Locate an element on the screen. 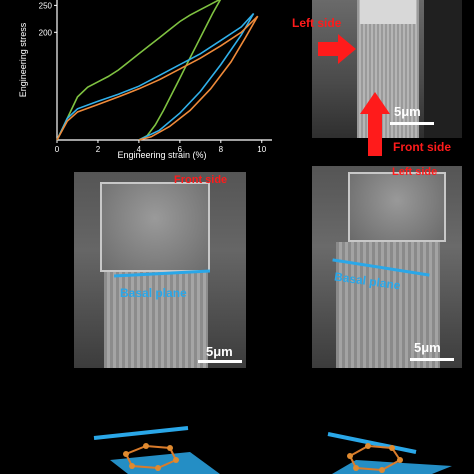  x-axis-label: Engineering strain (%) is located at coordinates (161, 155).